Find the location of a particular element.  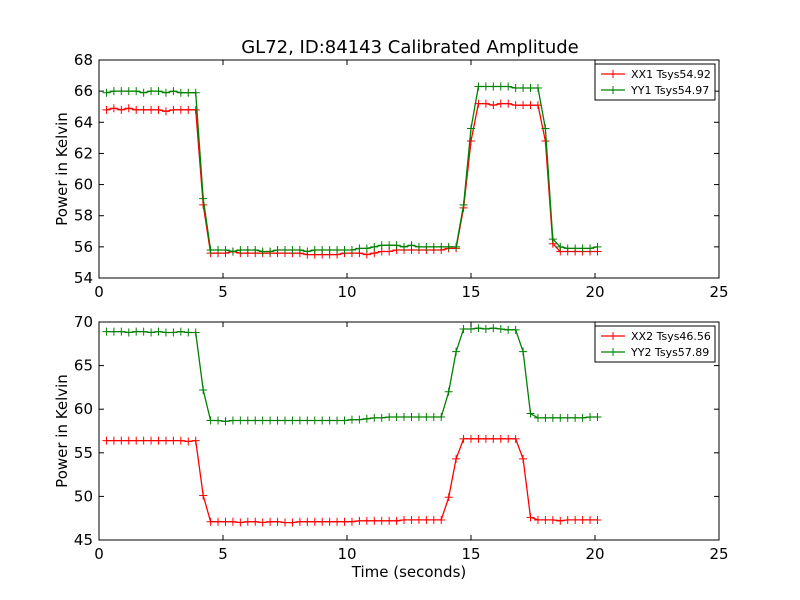

y-tick-label: 56 is located at coordinates (83, 247).